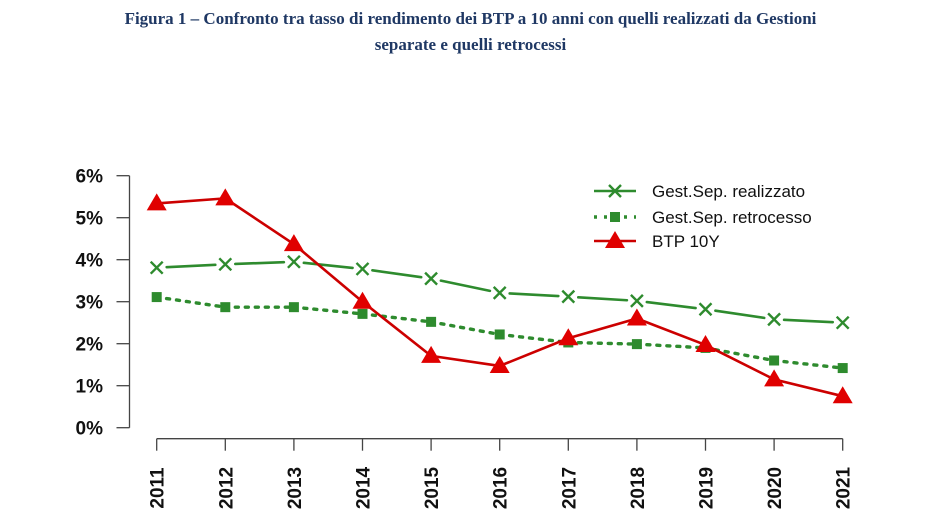 The height and width of the screenshot is (525, 941). I want to click on x-tick-label: 2020, so click(775, 488).